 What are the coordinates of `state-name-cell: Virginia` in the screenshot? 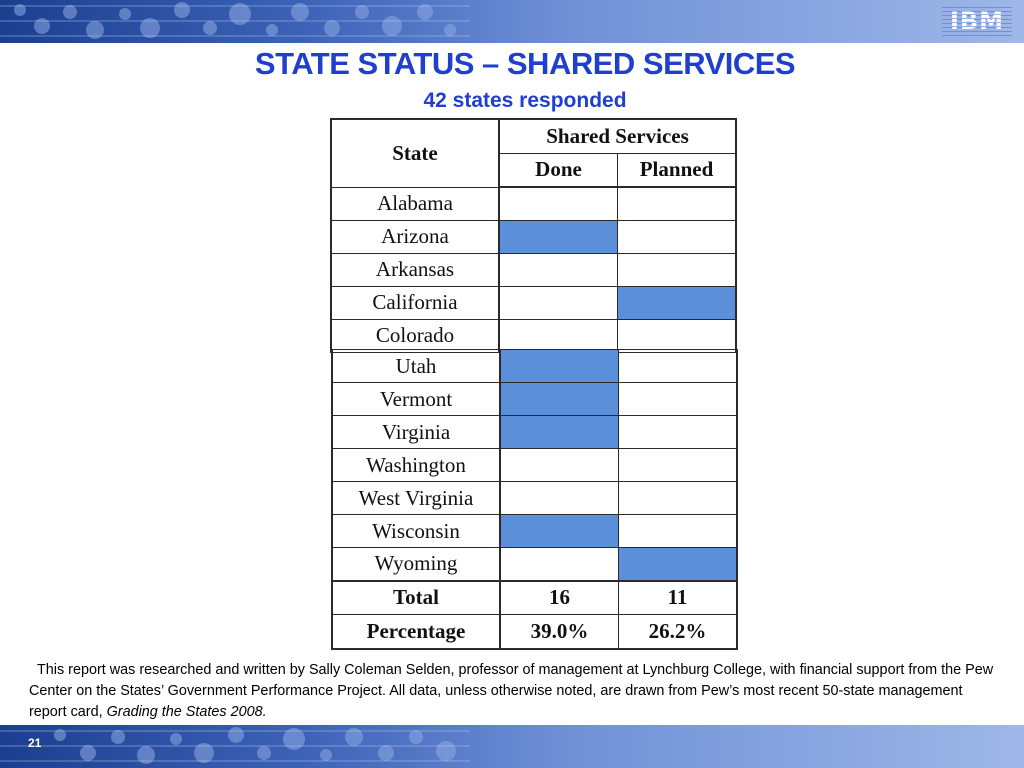 It's located at (416, 432).